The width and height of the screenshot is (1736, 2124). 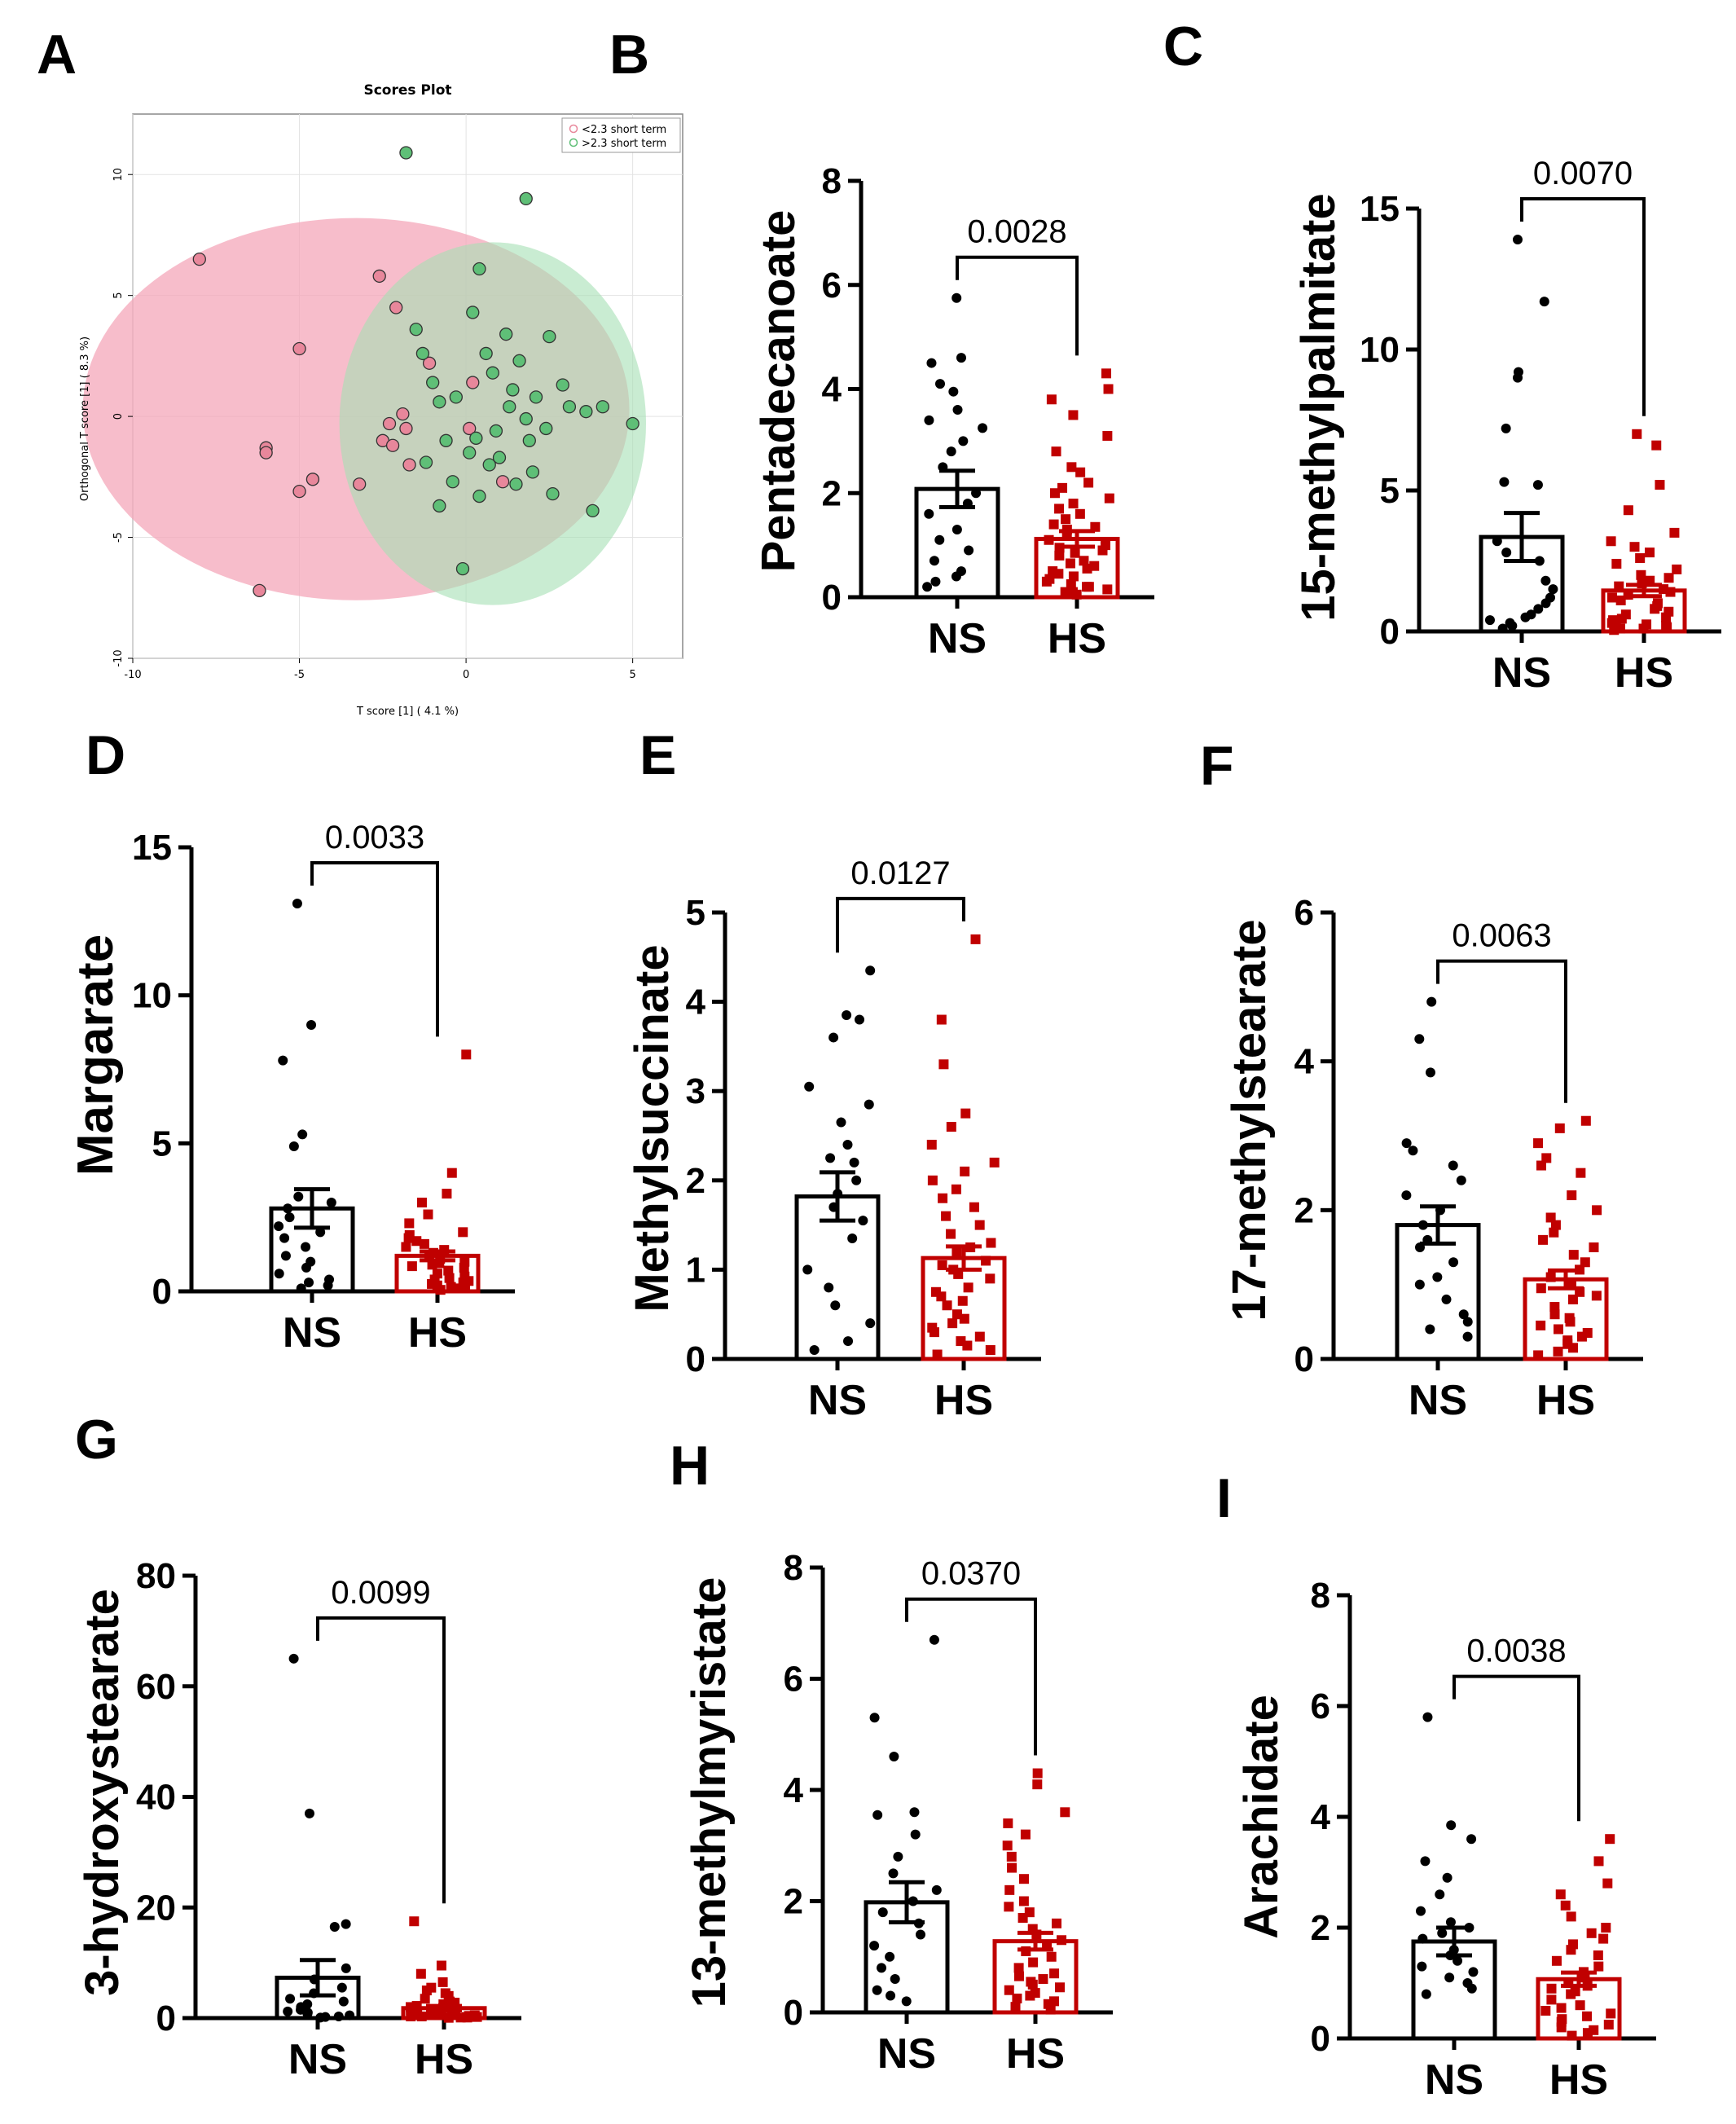 I want to click on y-tick-label: 8, so click(x=832, y=181).